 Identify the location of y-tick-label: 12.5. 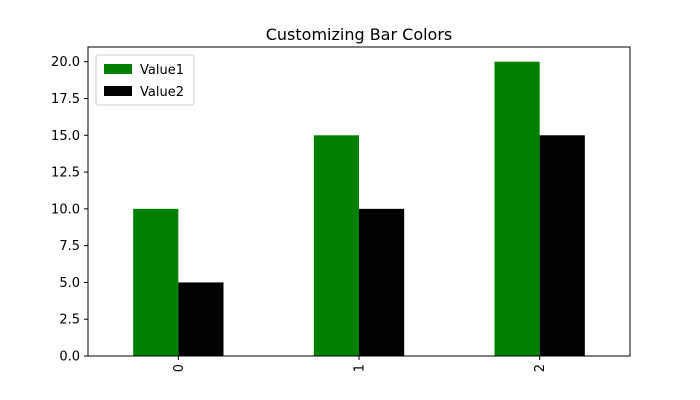
(65, 173).